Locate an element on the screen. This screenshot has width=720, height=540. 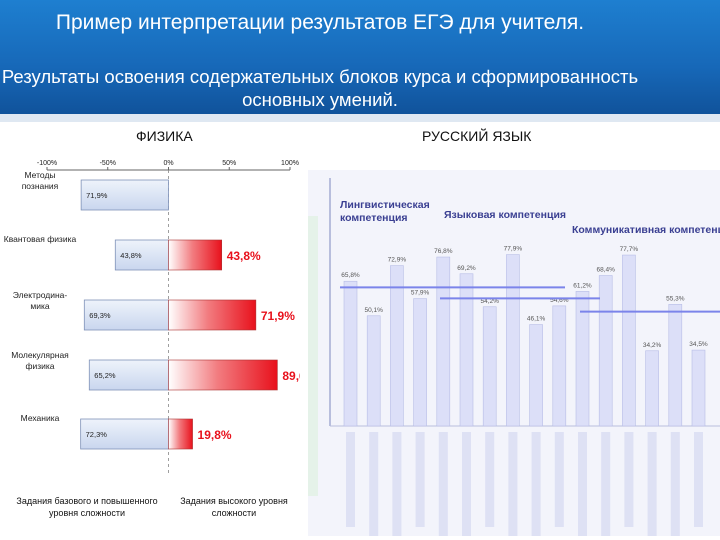
category-label: Молекулярная is located at coordinates (40, 355).